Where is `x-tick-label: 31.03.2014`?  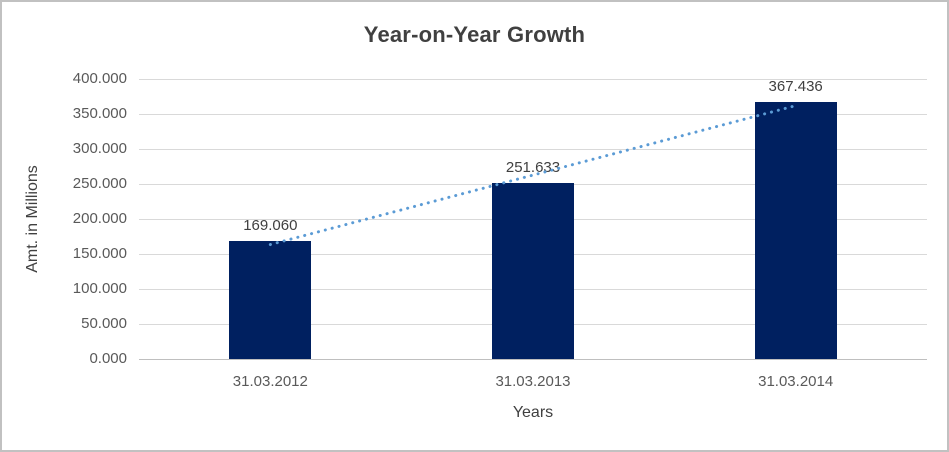
x-tick-label: 31.03.2014 is located at coordinates (796, 381).